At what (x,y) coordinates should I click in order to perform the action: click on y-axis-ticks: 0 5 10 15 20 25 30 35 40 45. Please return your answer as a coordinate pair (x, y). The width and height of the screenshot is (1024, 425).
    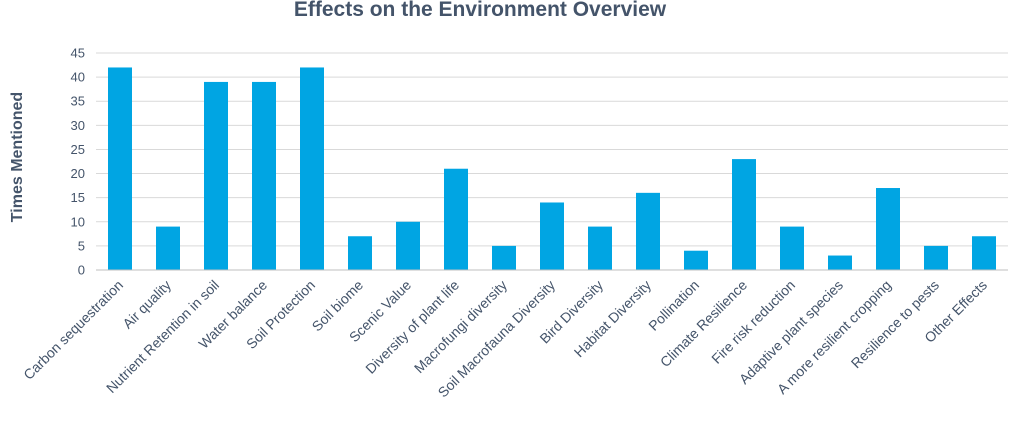
    Looking at the image, I should click on (78, 162).